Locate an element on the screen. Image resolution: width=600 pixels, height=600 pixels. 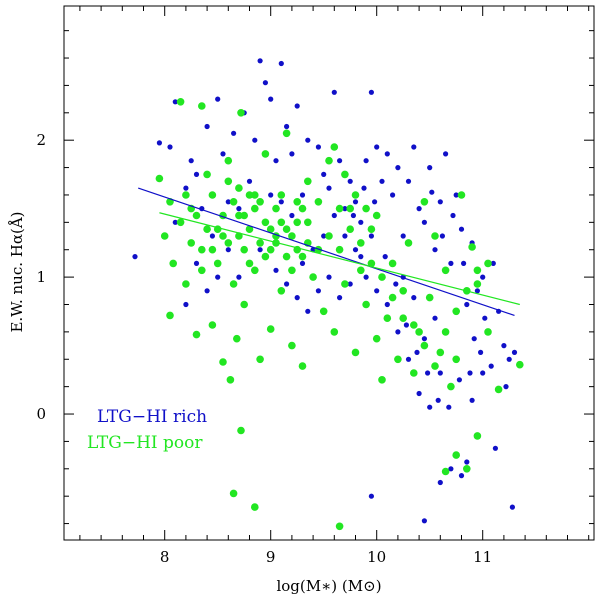
fit-lines-layer is located at coordinates (329, 252).